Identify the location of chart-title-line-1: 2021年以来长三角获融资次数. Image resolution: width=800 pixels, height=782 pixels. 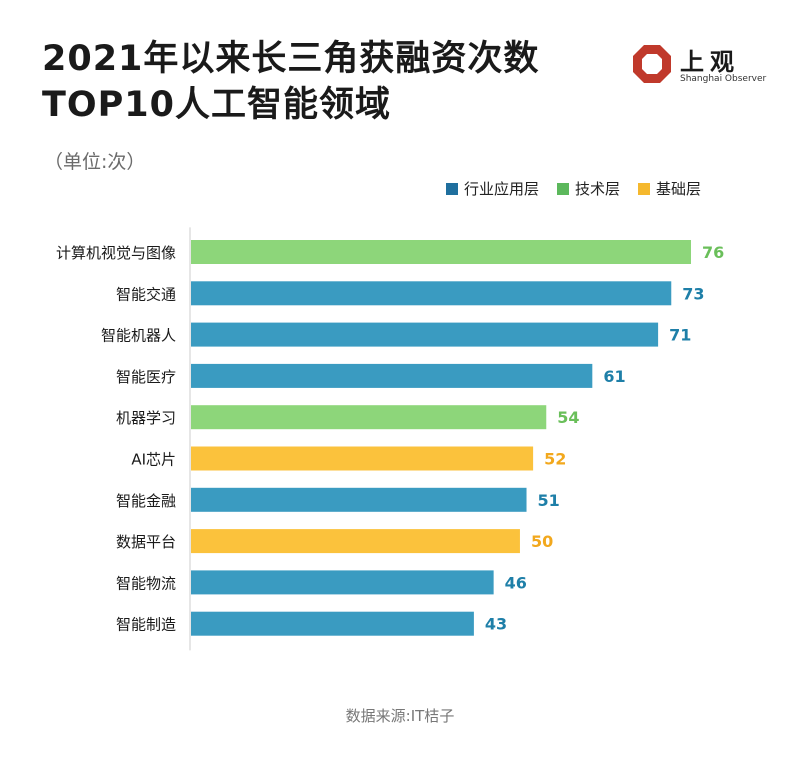
(291, 59).